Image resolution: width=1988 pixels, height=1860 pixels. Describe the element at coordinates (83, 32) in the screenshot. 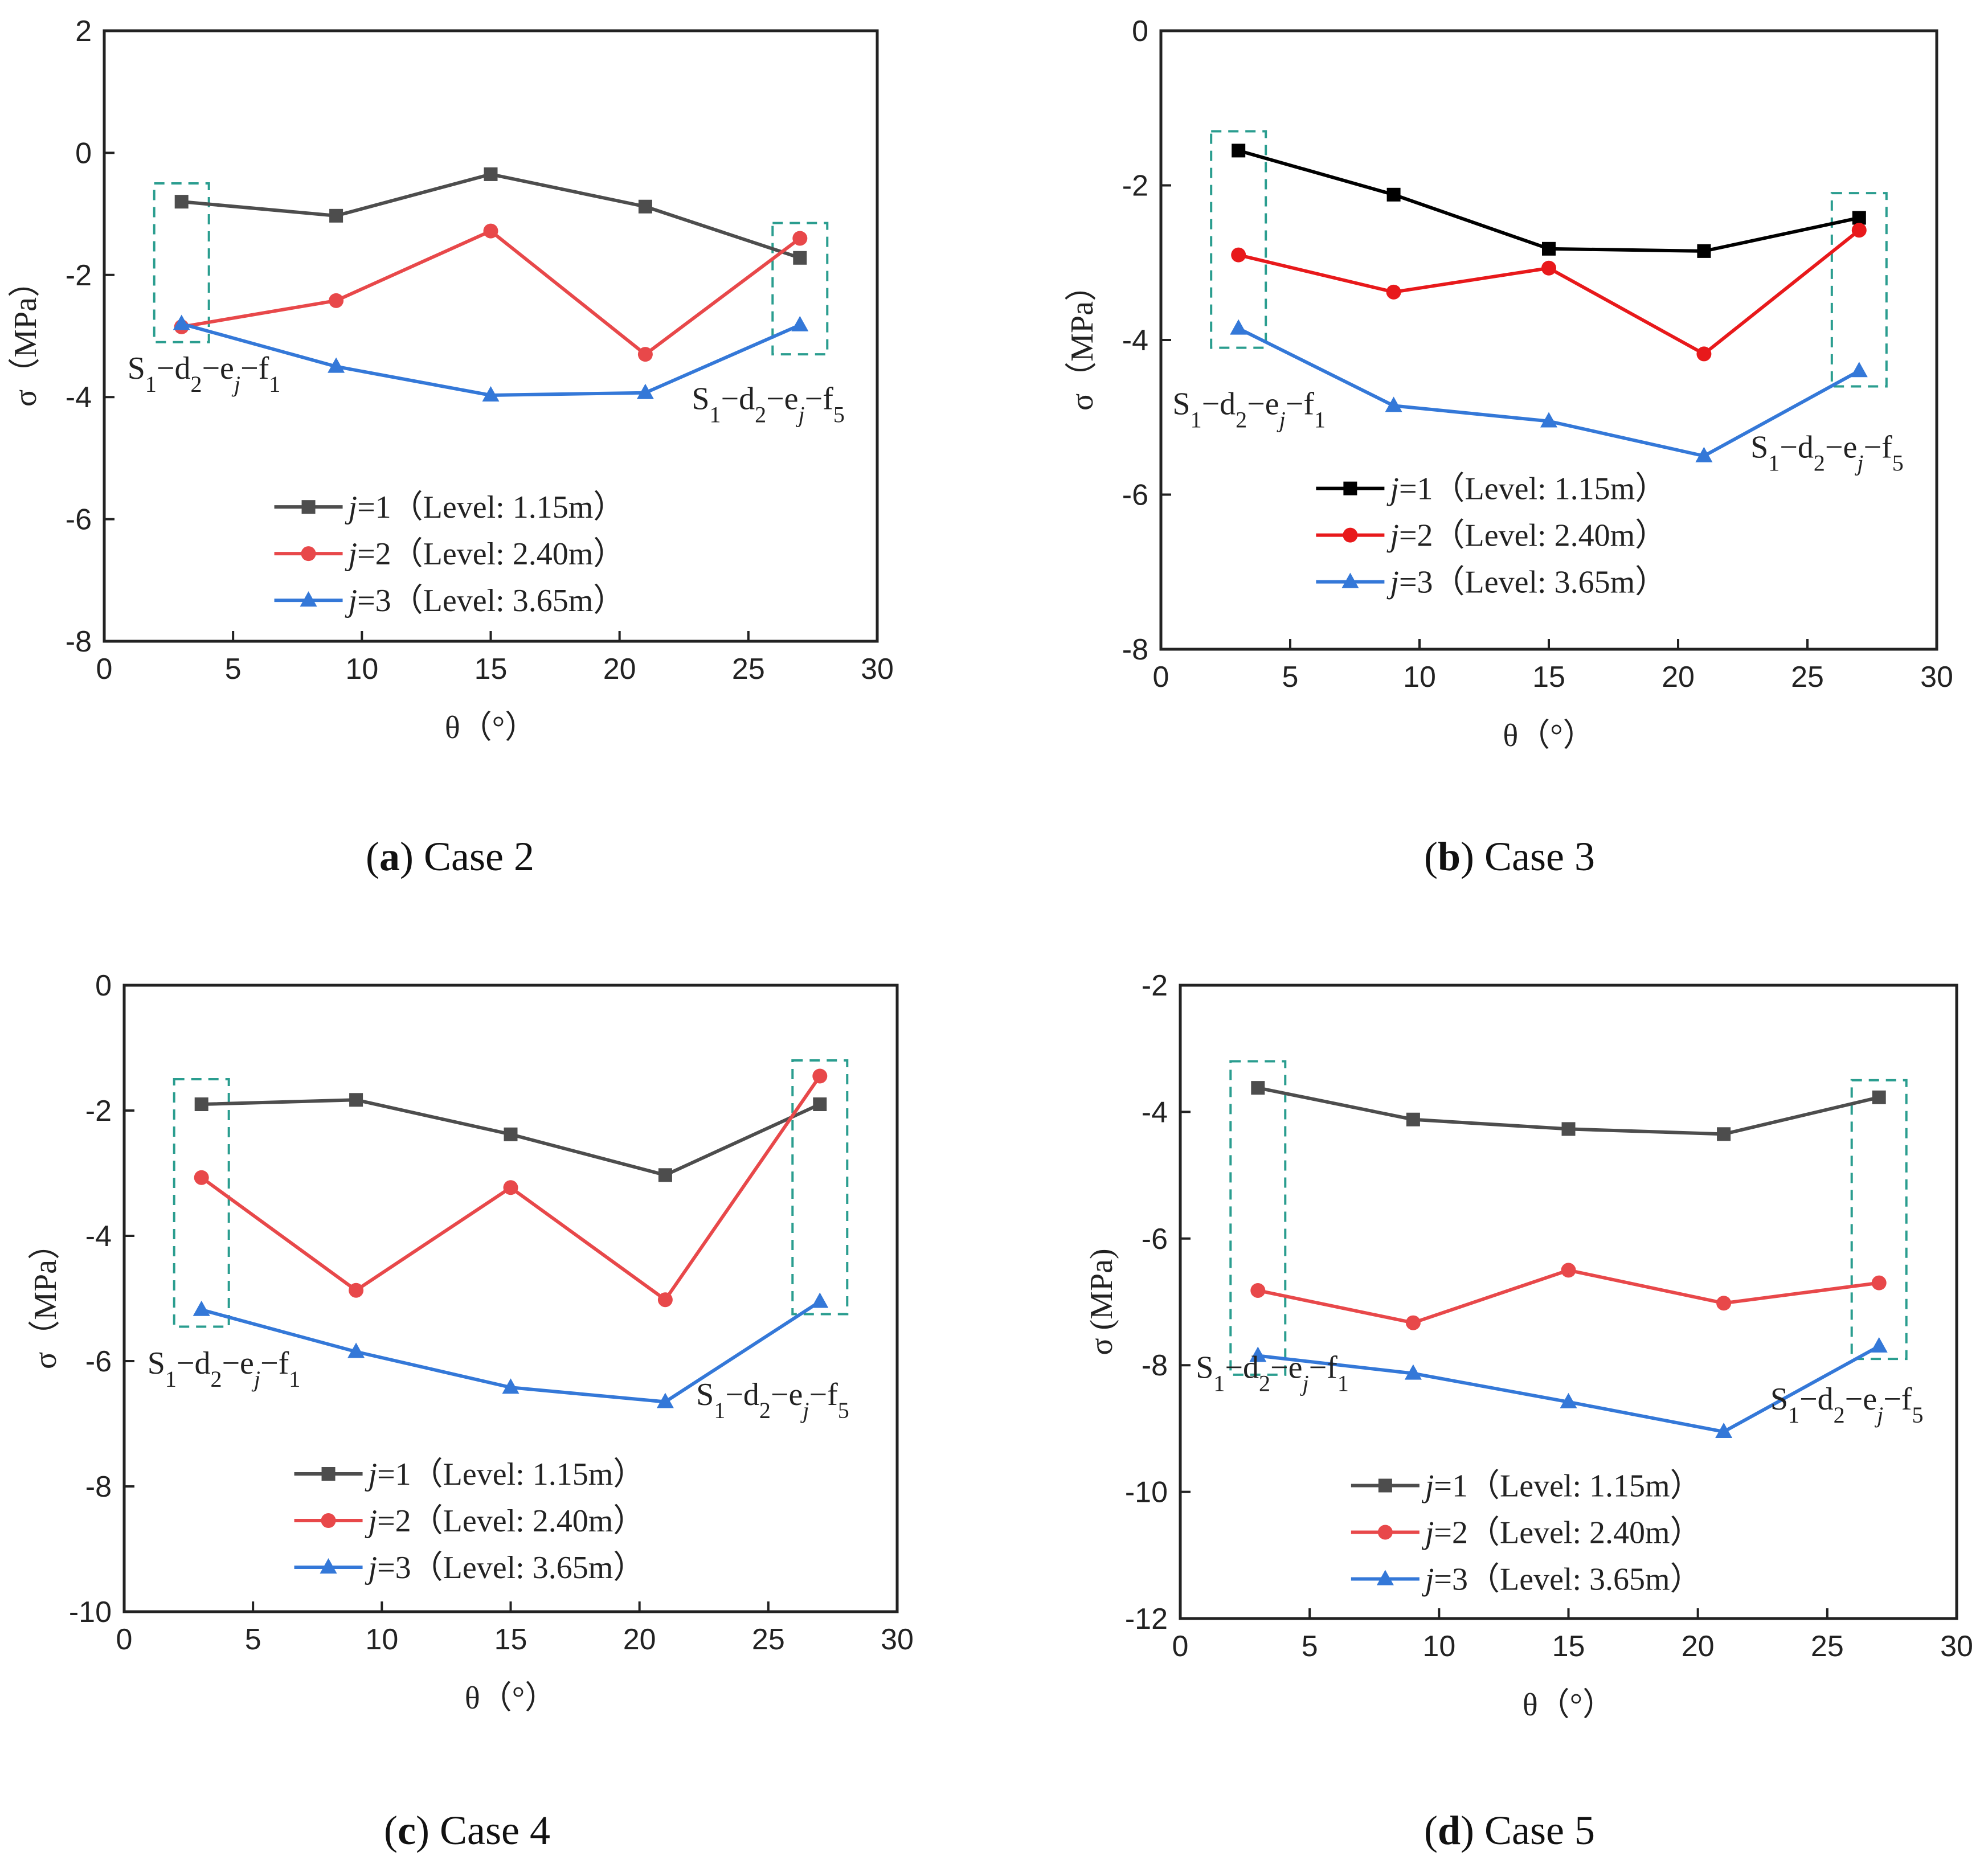

I see `y-tick-label: 2` at that location.